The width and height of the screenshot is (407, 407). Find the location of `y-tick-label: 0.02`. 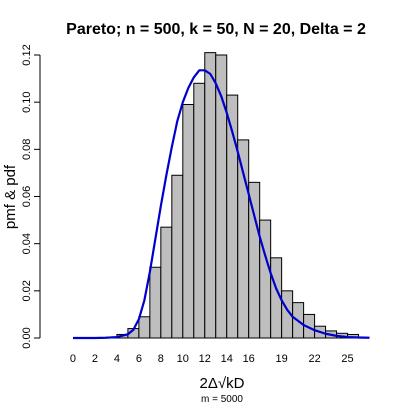

y-tick-label: 0.02 is located at coordinates (27, 290).